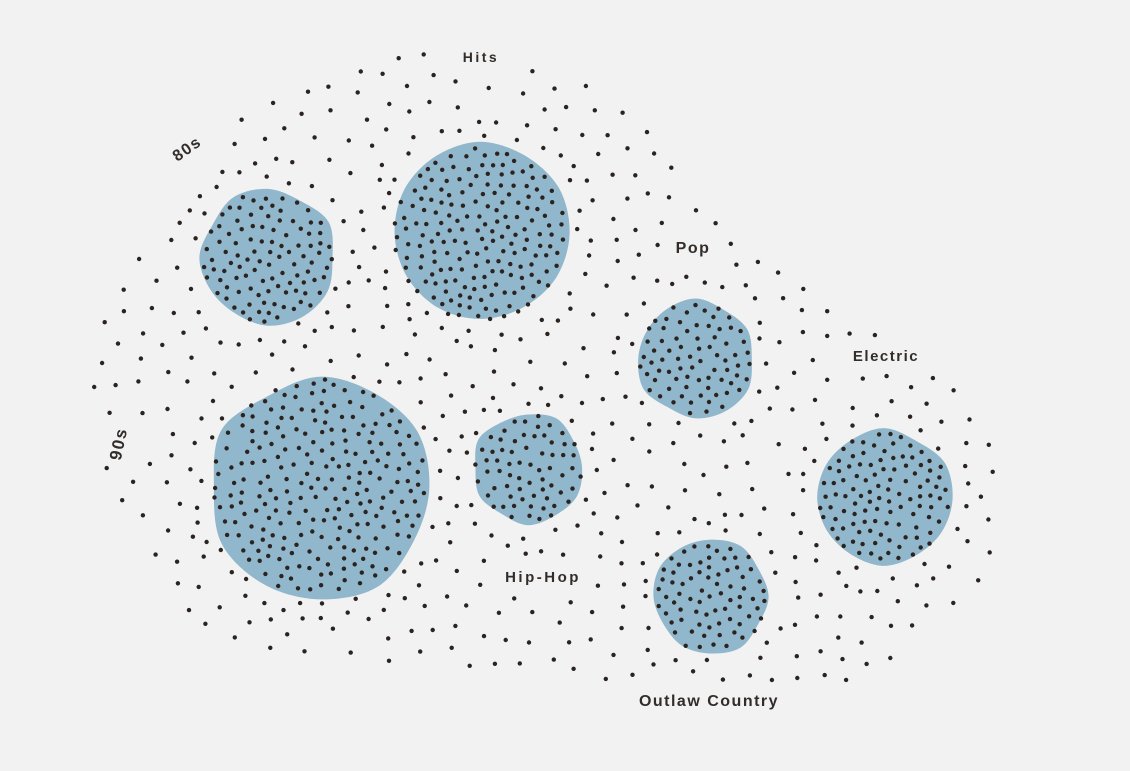  What do you see at coordinates (693, 248) in the screenshot?
I see `cluster-label-pop: Pop` at bounding box center [693, 248].